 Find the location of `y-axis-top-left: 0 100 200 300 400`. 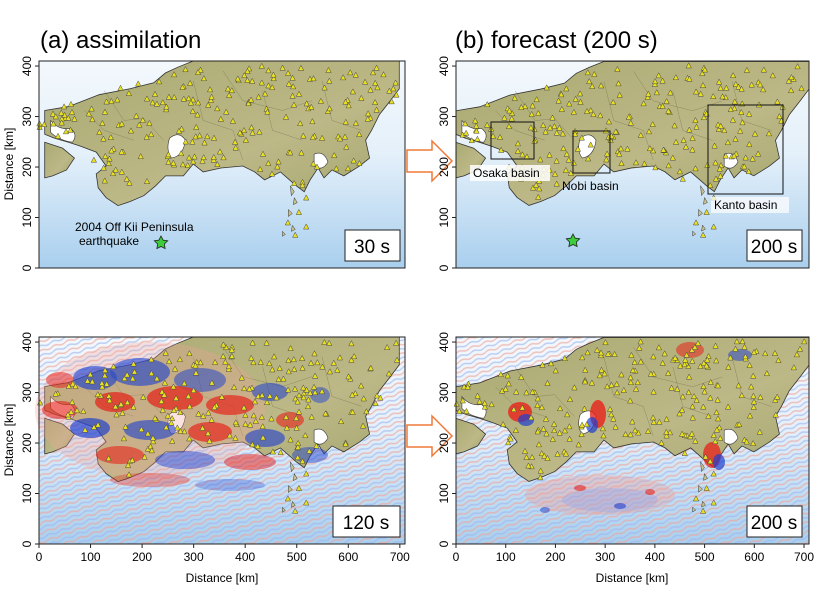

y-axis-top-left: 0 100 200 300 400 is located at coordinates (29, 163).